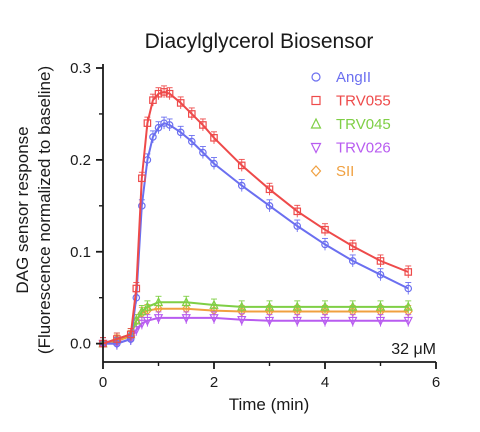 The image size is (480, 432). What do you see at coordinates (269, 404) in the screenshot?
I see `x-axis-label: Time (min)` at bounding box center [269, 404].